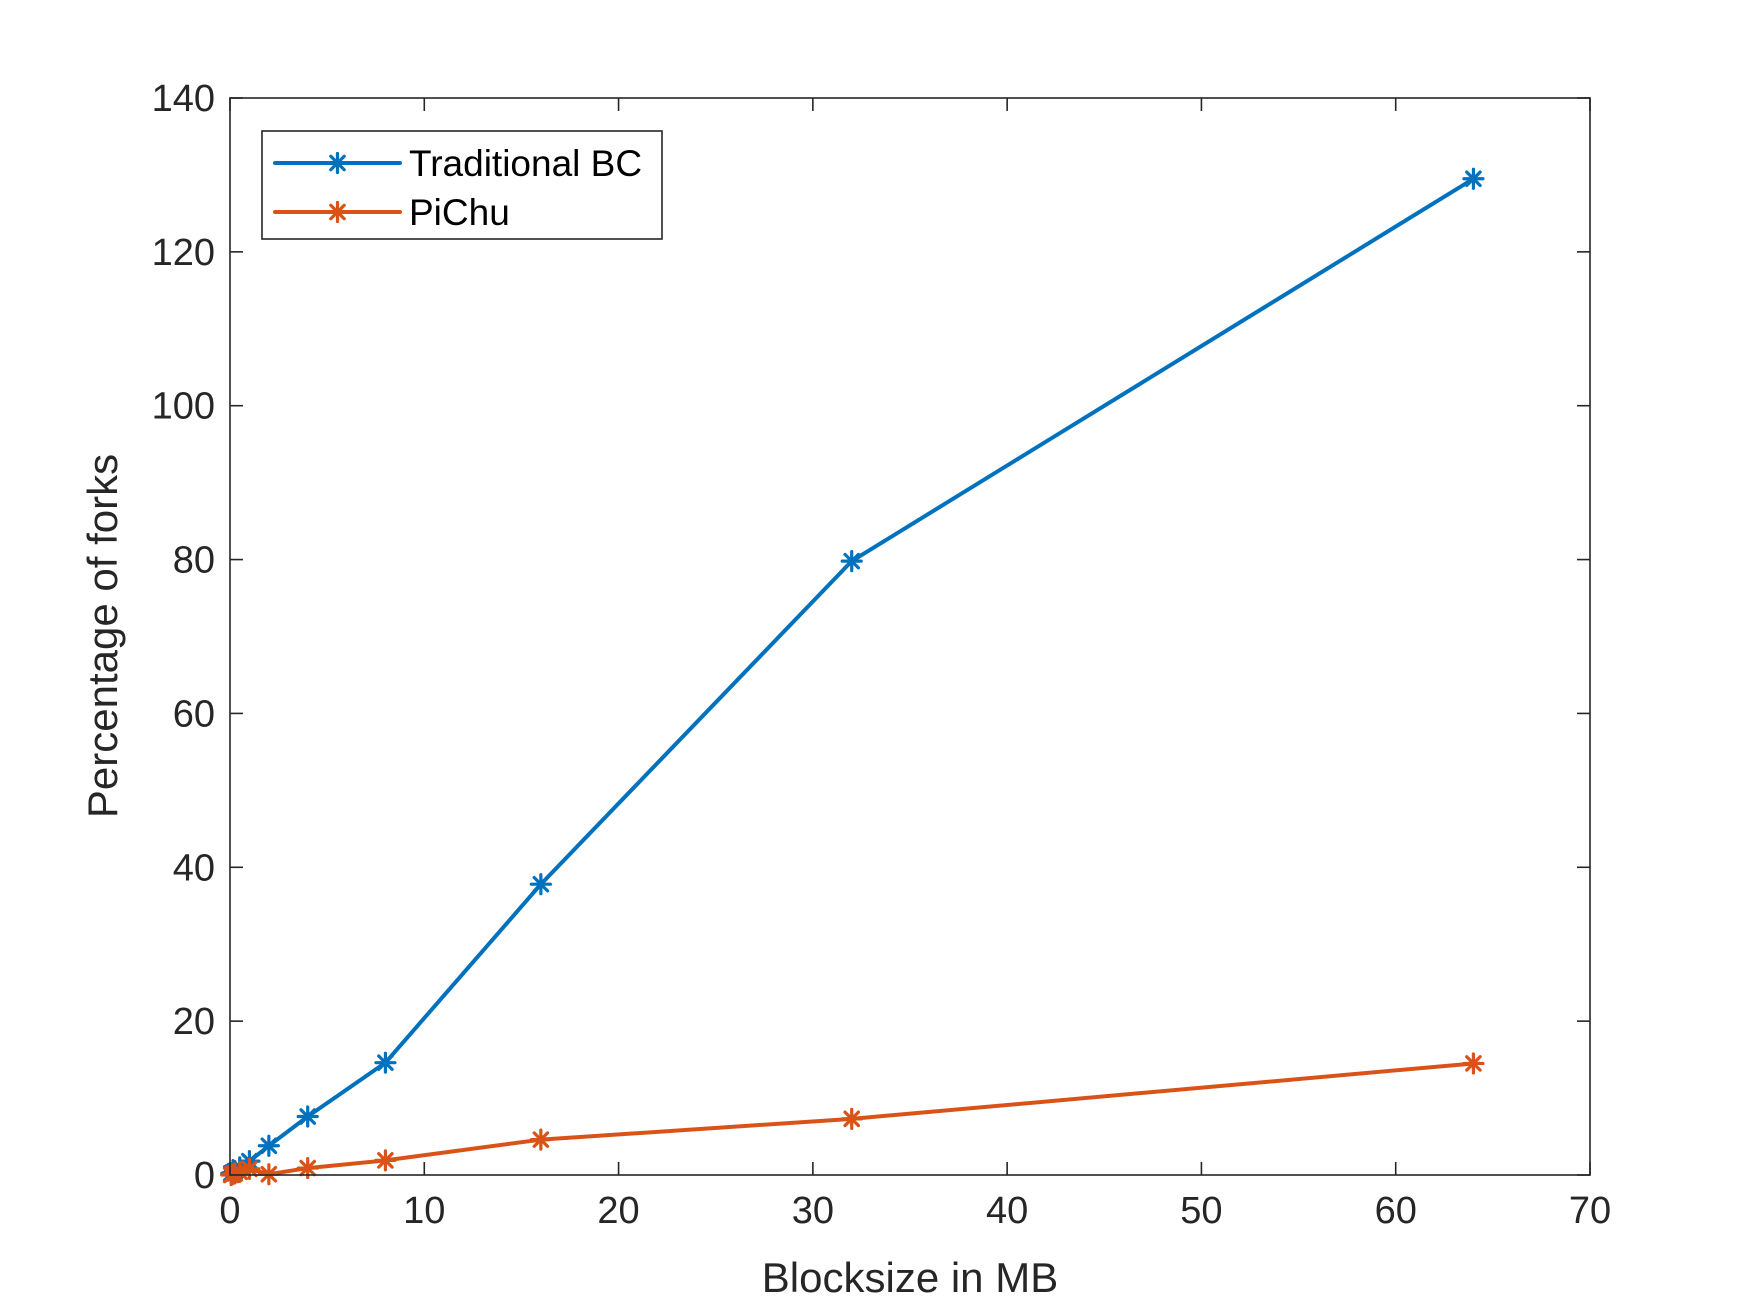 This screenshot has height=1313, width=1750. I want to click on x-tick-label: 40, so click(1007, 1211).